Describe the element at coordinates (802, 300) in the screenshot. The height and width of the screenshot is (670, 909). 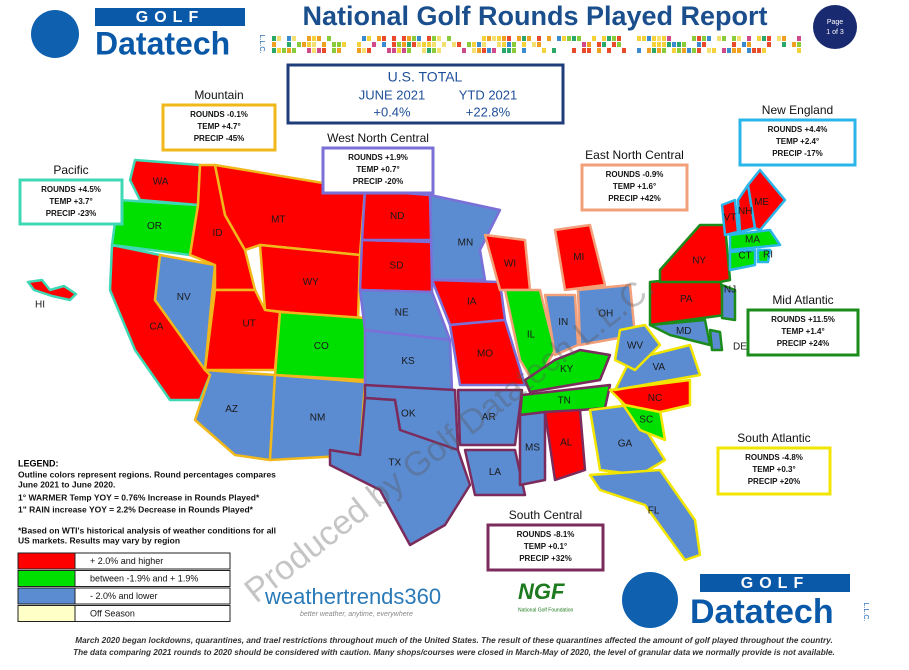
I see `region-name: Mid Atlantic` at that location.